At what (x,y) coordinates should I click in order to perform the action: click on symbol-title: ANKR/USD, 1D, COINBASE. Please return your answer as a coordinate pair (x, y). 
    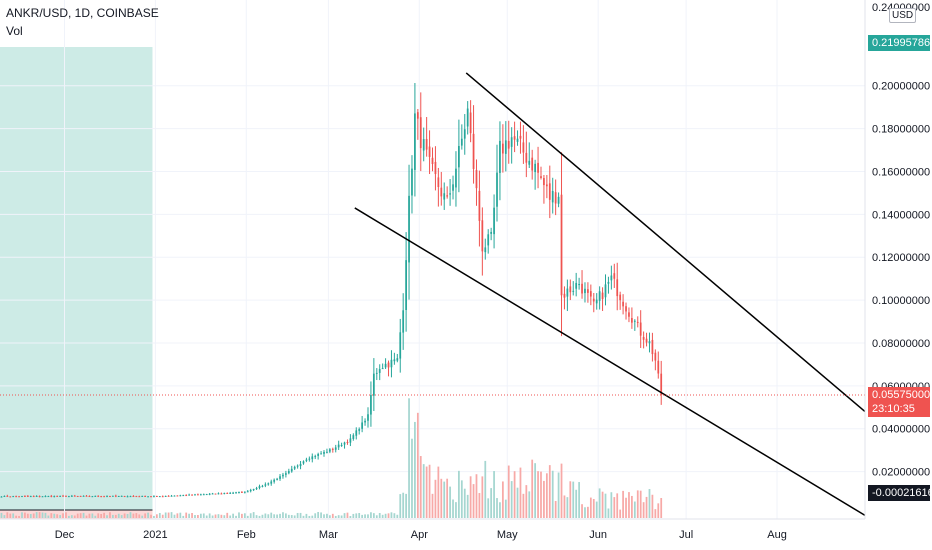
    Looking at the image, I should click on (82, 13).